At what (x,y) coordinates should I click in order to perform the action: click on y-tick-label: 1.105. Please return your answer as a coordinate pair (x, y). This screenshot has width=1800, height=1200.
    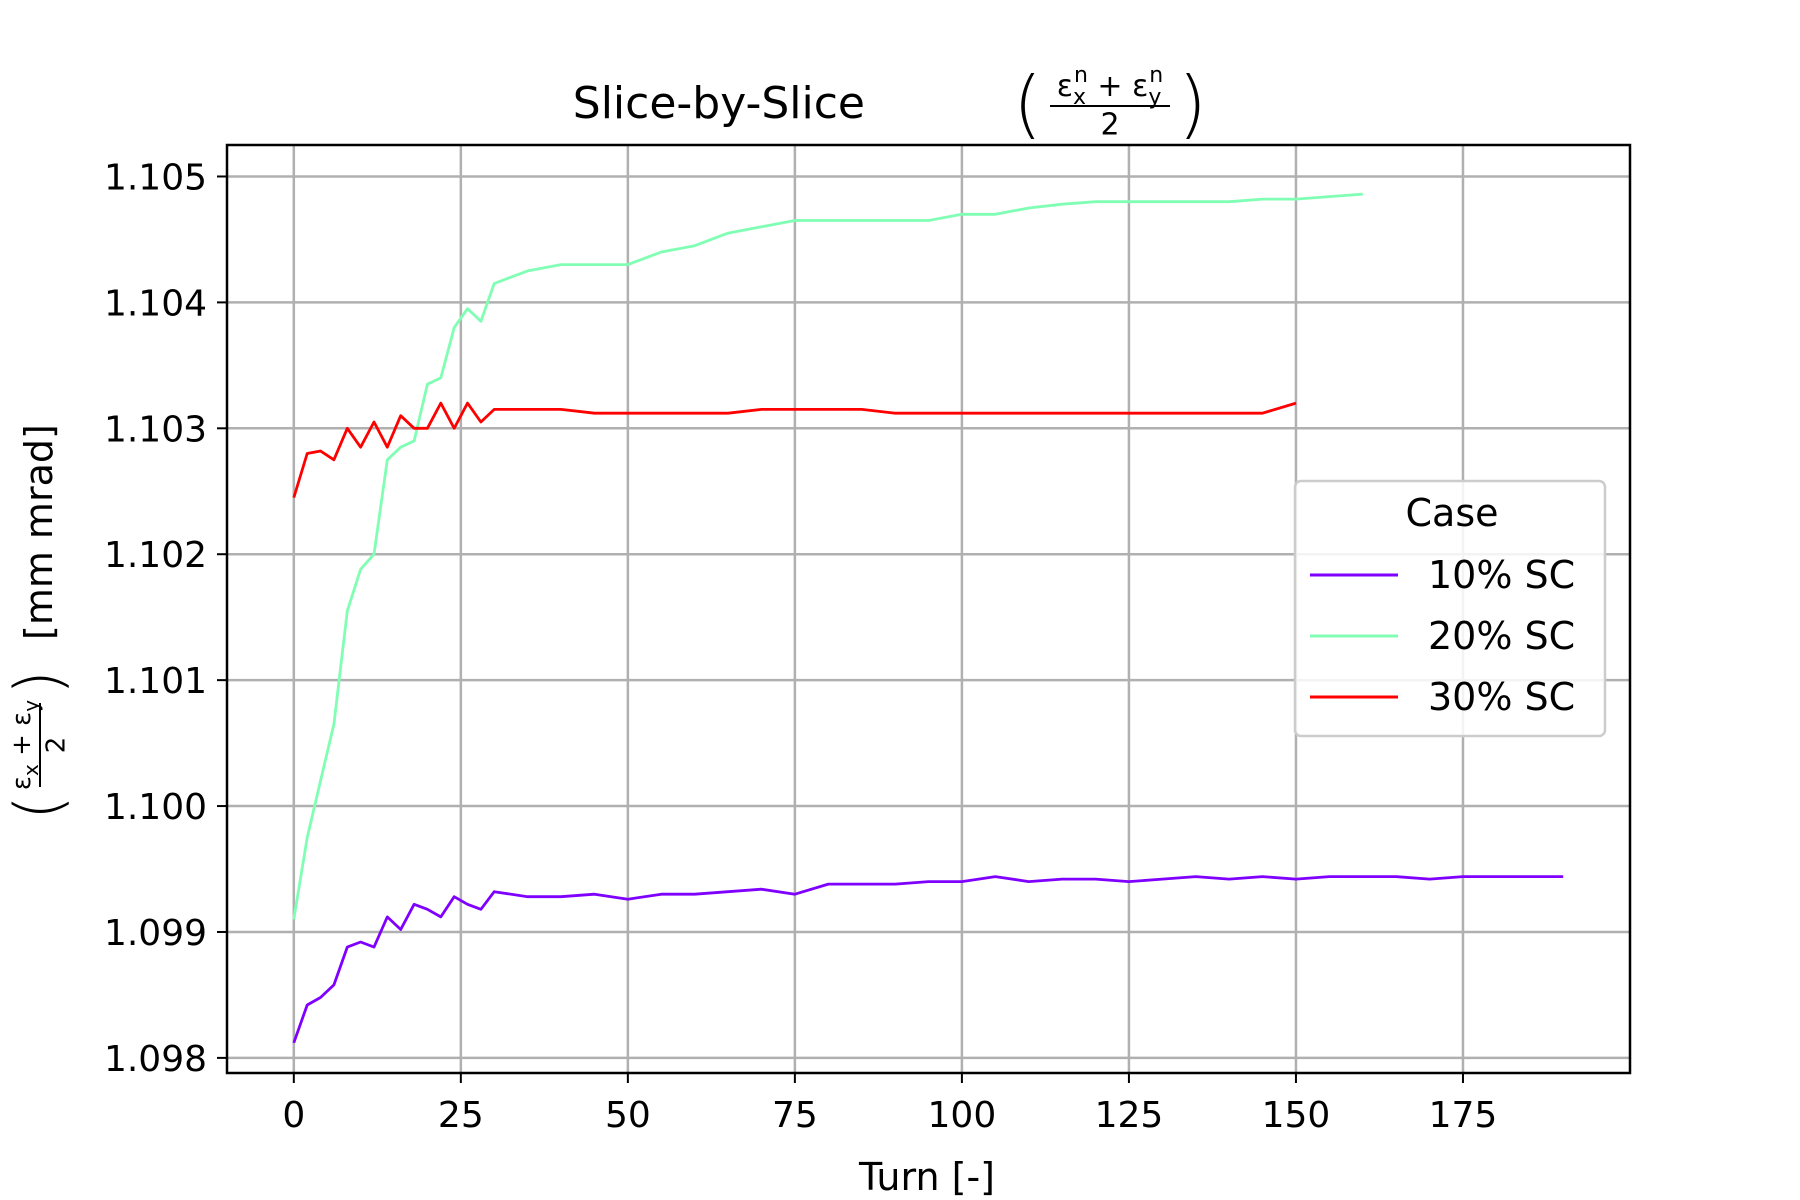
    Looking at the image, I should click on (155, 177).